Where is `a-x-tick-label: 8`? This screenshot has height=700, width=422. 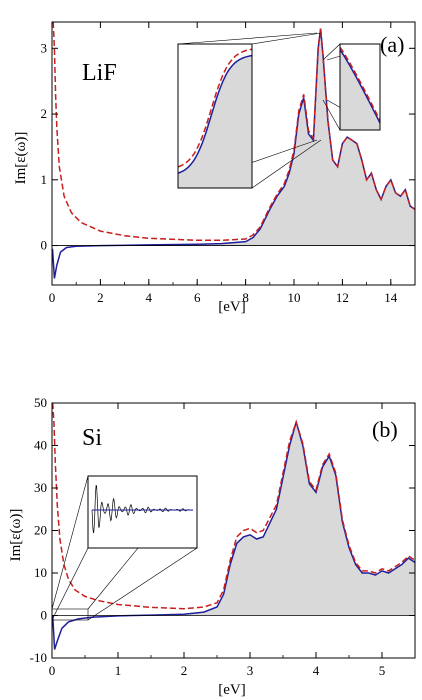 a-x-tick-label: 8 is located at coordinates (245, 297).